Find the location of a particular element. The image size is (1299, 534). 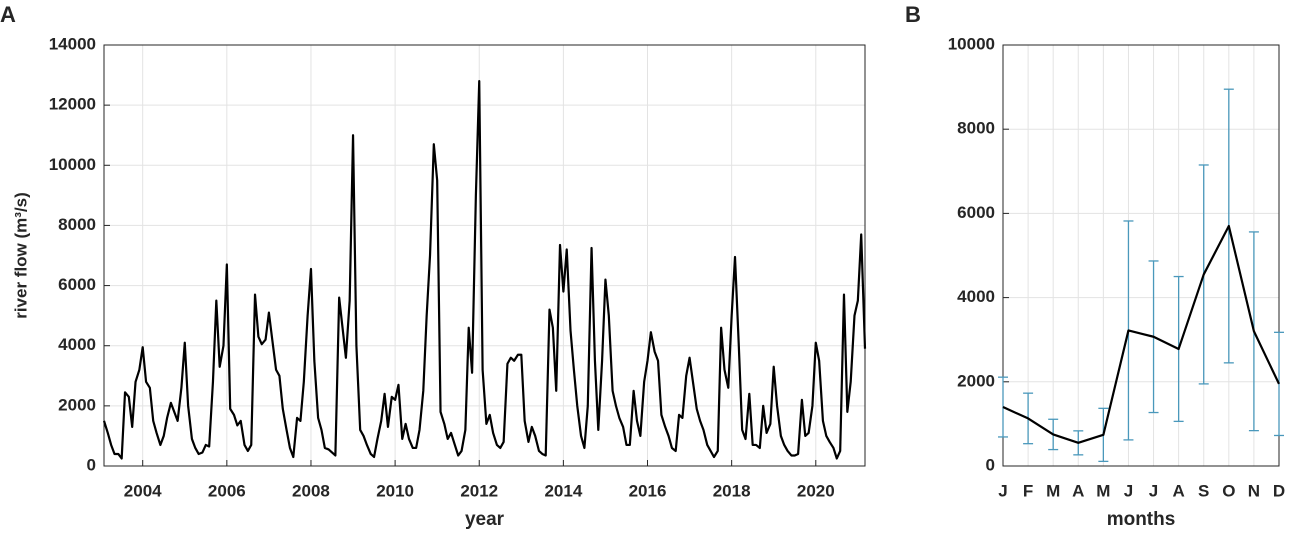

x-tick-label: N is located at coordinates (1254, 490).